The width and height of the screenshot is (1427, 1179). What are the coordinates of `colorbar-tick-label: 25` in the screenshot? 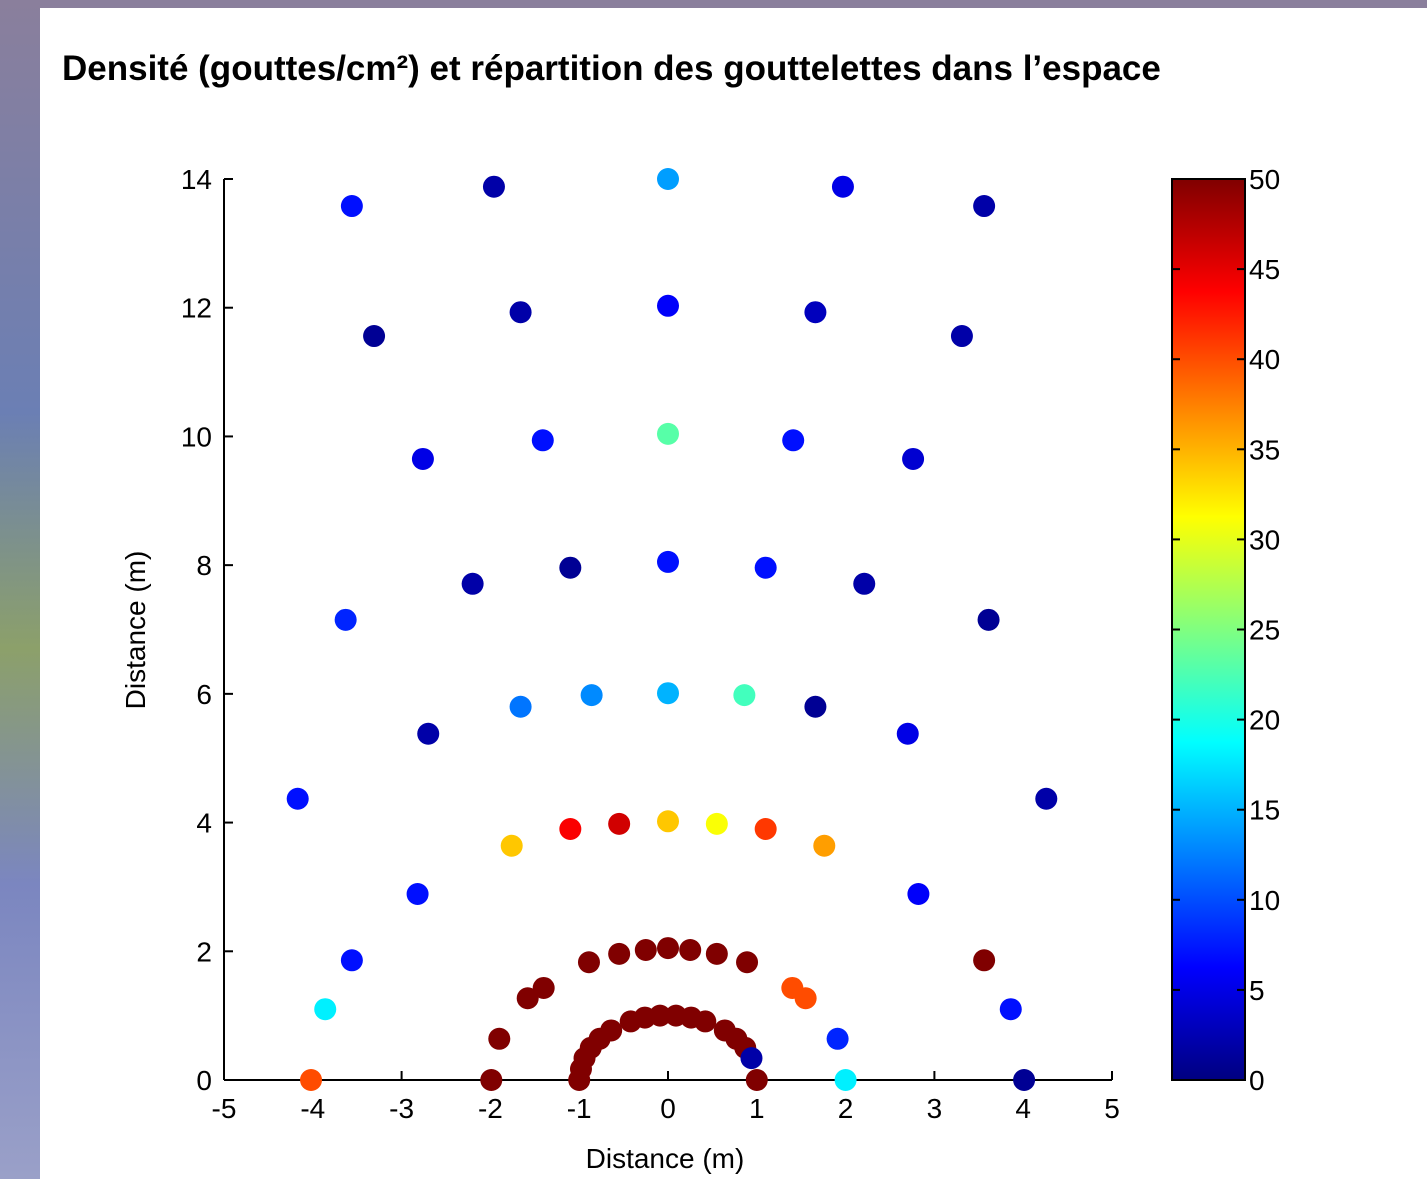 It's located at (1264, 630).